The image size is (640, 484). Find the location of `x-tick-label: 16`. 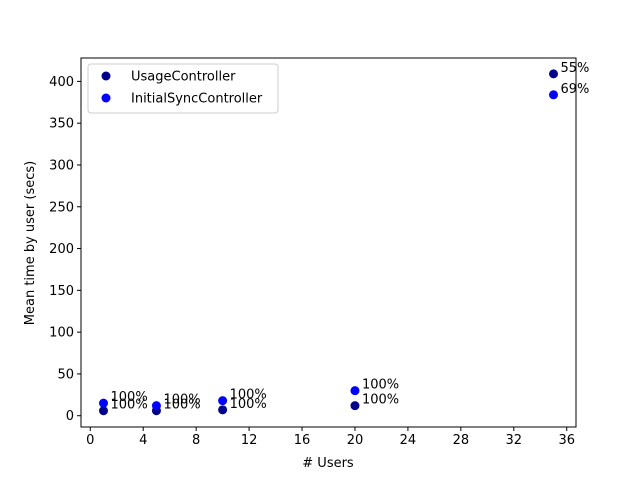

x-tick-label: 16 is located at coordinates (302, 440).